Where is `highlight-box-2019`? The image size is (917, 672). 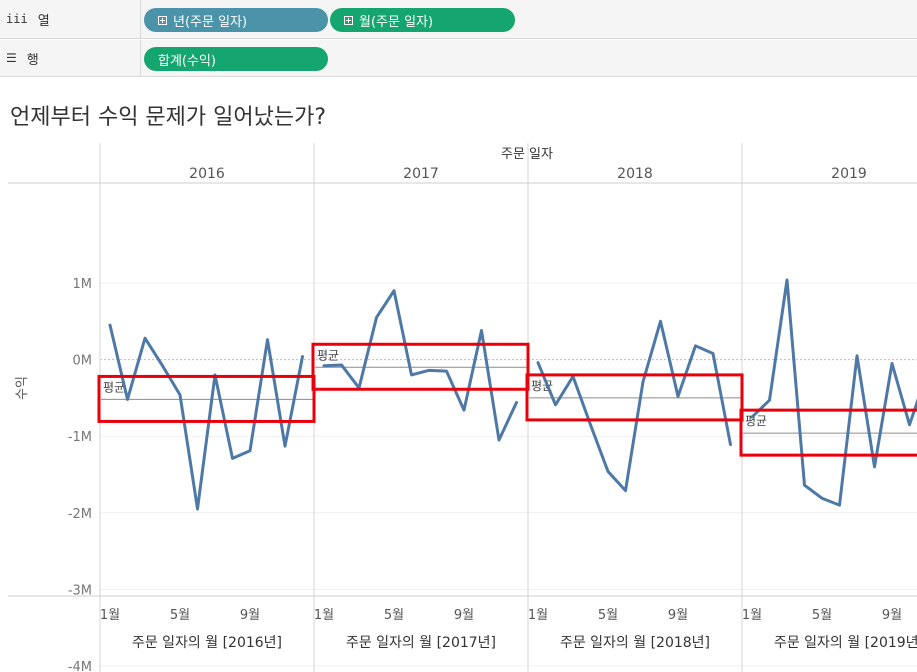
highlight-box-2019 is located at coordinates (828, 432).